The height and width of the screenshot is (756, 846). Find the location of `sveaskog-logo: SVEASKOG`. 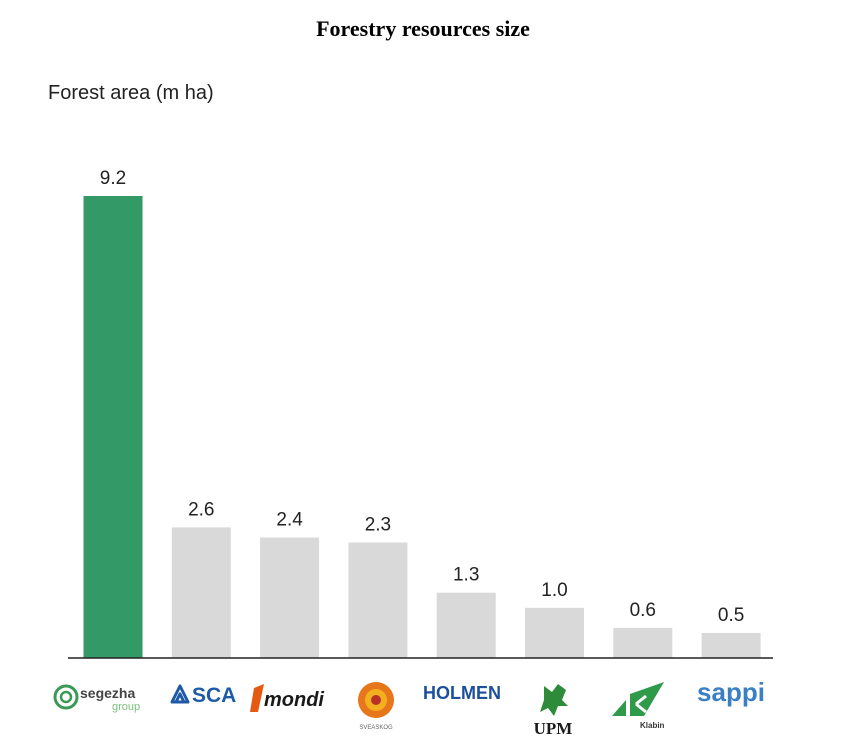

sveaskog-logo: SVEASKOG is located at coordinates (376, 706).